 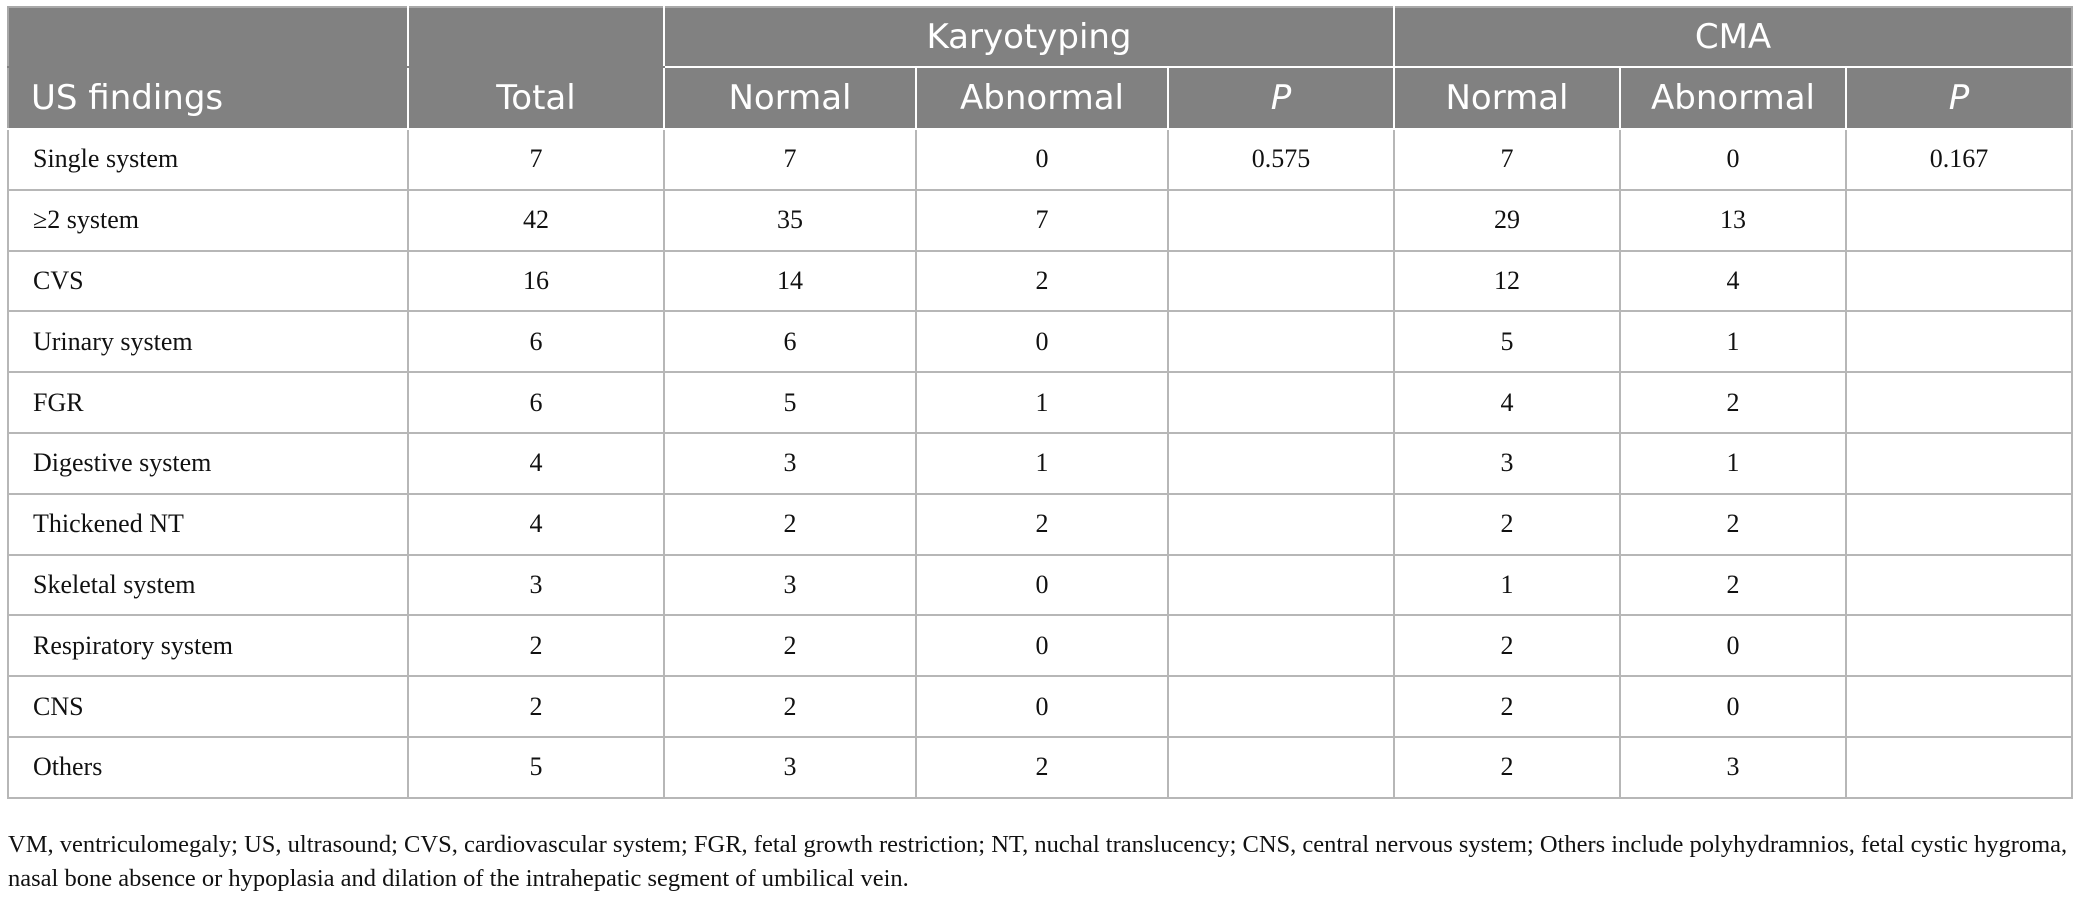 What do you see at coordinates (536, 159) in the screenshot?
I see `total-cell: 7` at bounding box center [536, 159].